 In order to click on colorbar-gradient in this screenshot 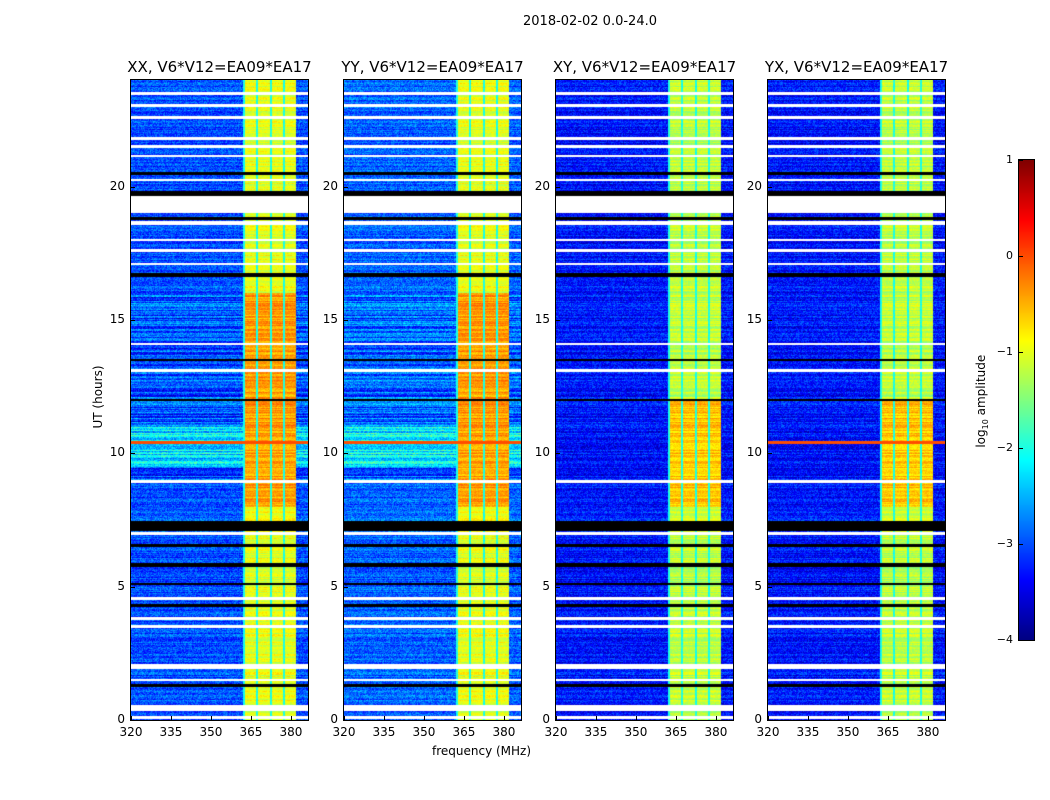, I will do `click(1026, 400)`.